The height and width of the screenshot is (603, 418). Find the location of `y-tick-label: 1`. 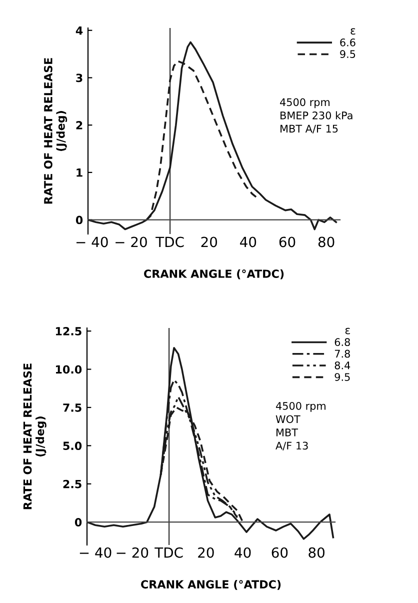

y-tick-label: 1 is located at coordinates (79, 172).